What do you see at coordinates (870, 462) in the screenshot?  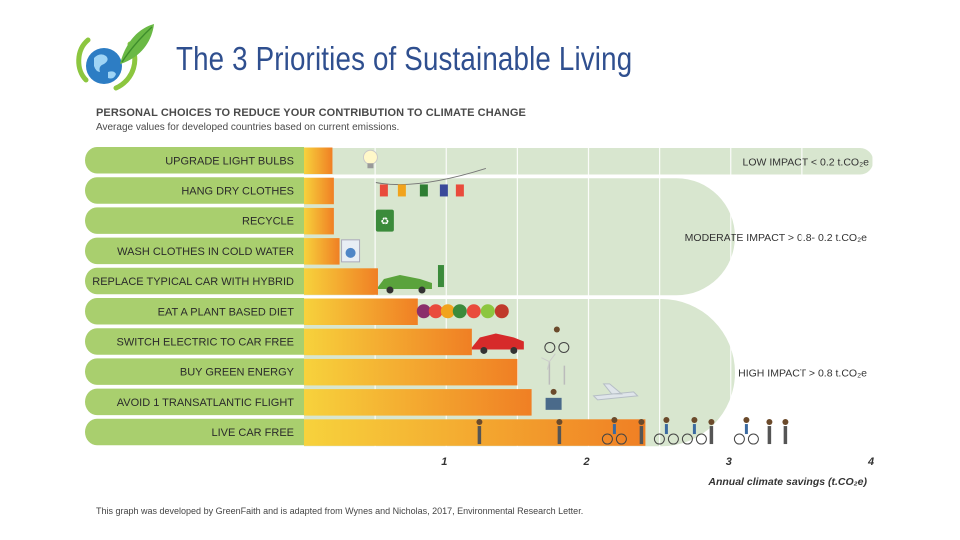 I see `x-tick-label: 4` at bounding box center [870, 462].